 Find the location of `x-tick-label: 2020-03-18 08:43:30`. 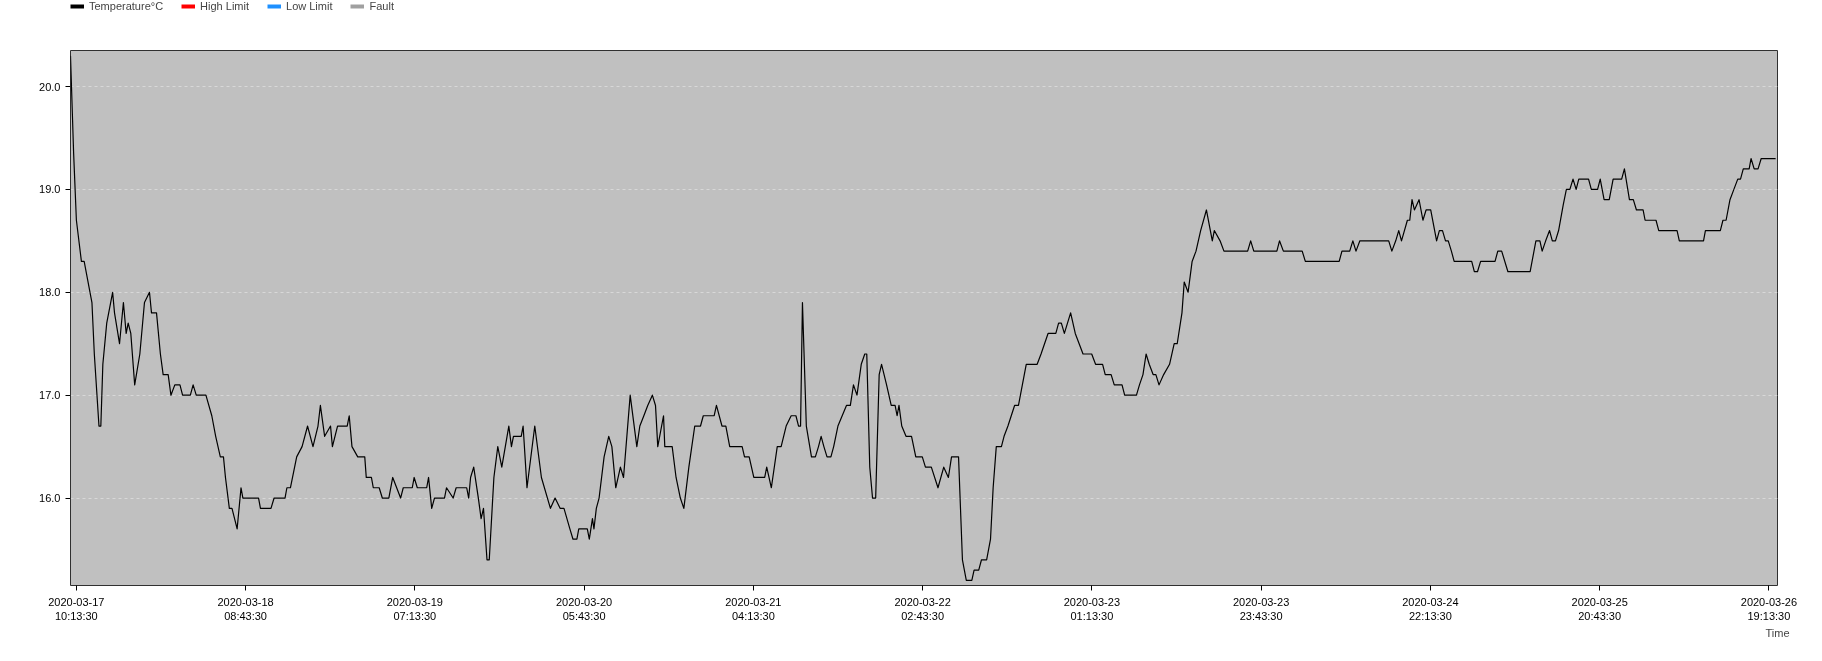

x-tick-label: 2020-03-18 08:43:30 is located at coordinates (245, 608).